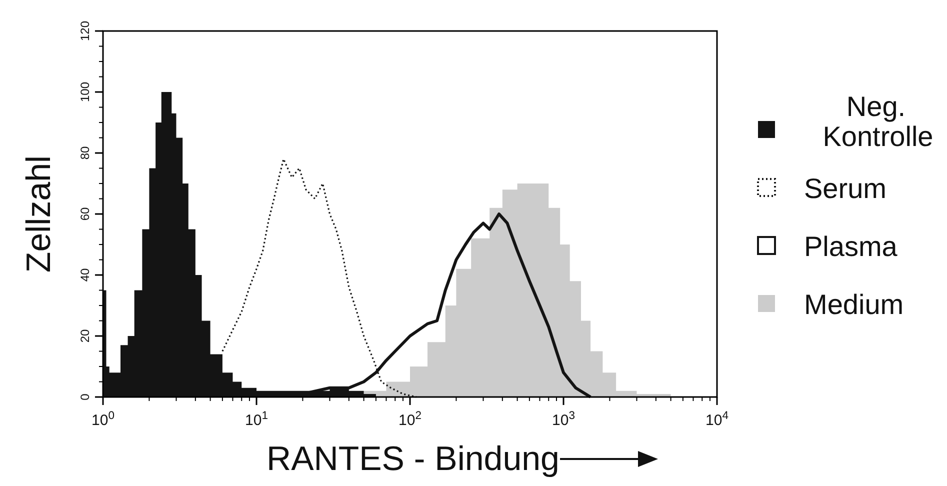 This screenshot has height=486, width=947. What do you see at coordinates (717, 419) in the screenshot?
I see `x-tick-label: 10$^{4}$` at bounding box center [717, 419].